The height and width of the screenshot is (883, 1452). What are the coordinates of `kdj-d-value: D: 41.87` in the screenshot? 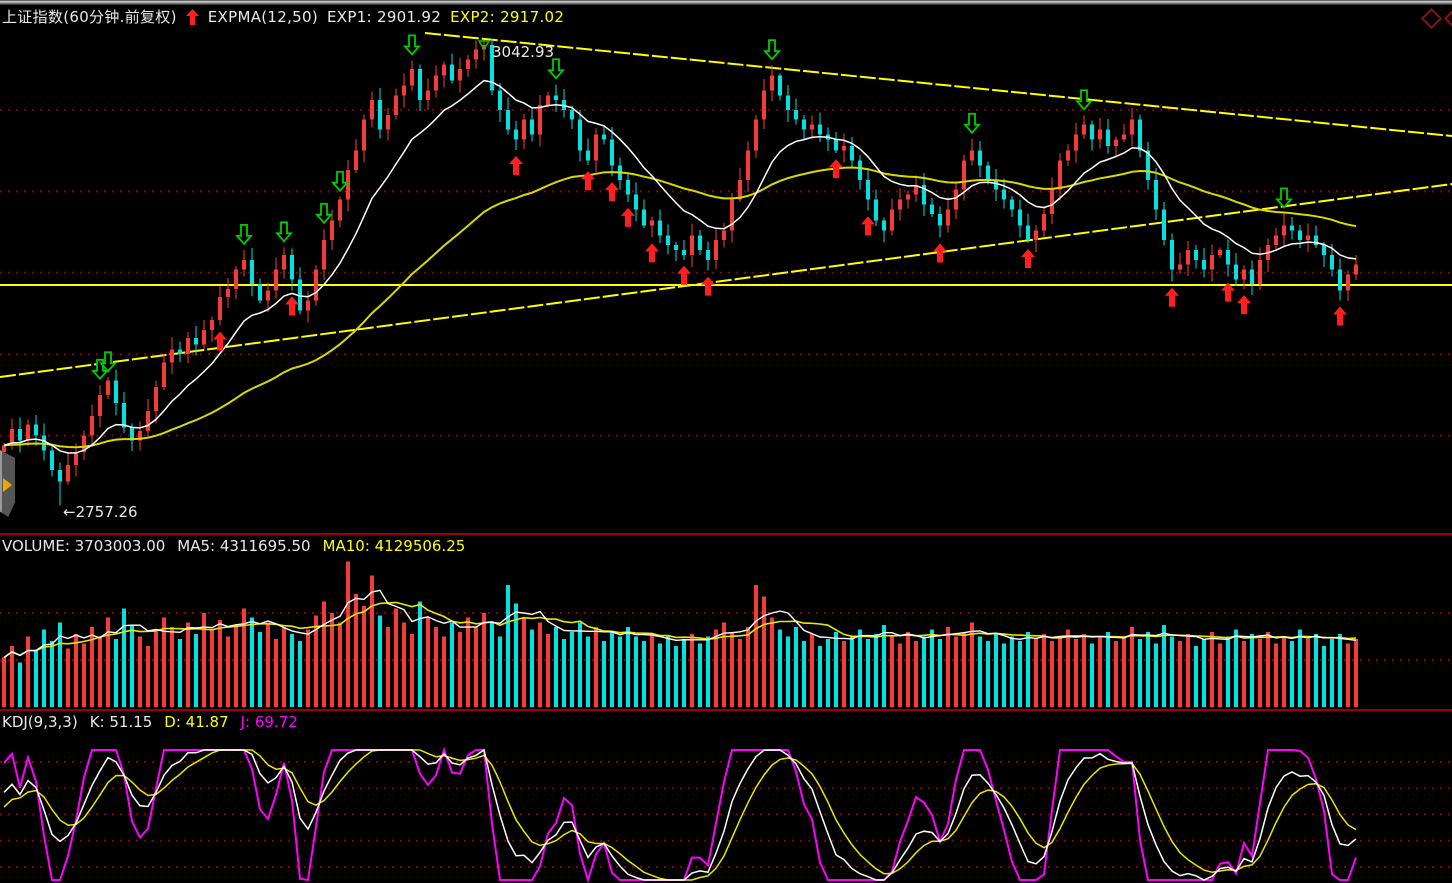 It's located at (196, 722).